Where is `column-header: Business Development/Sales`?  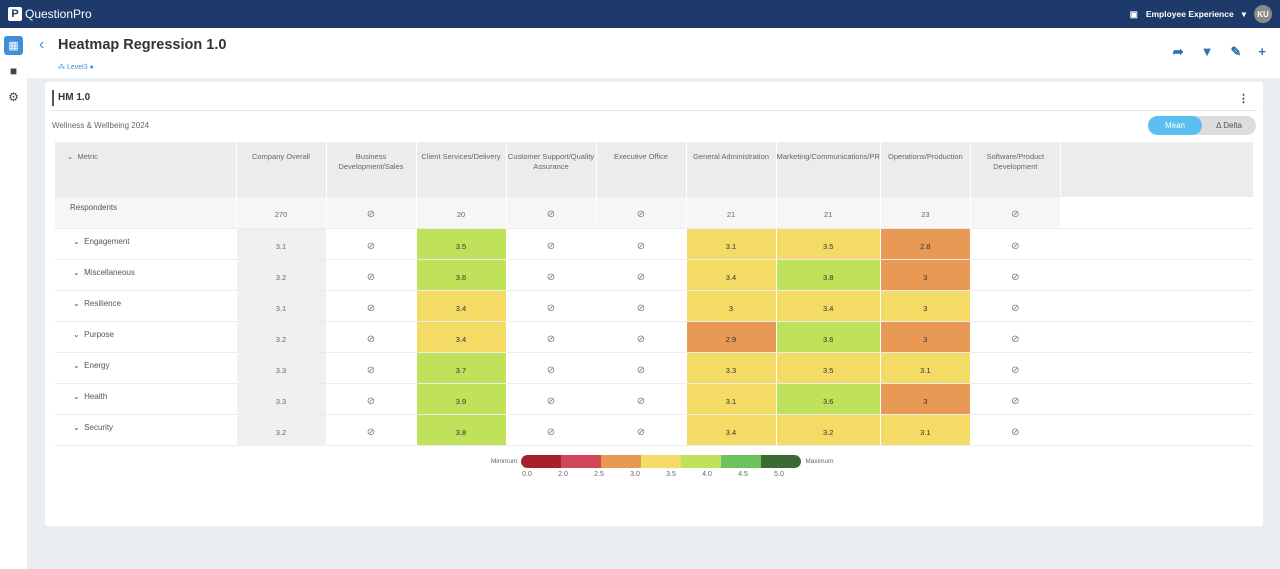 column-header: Business Development/Sales is located at coordinates (371, 169).